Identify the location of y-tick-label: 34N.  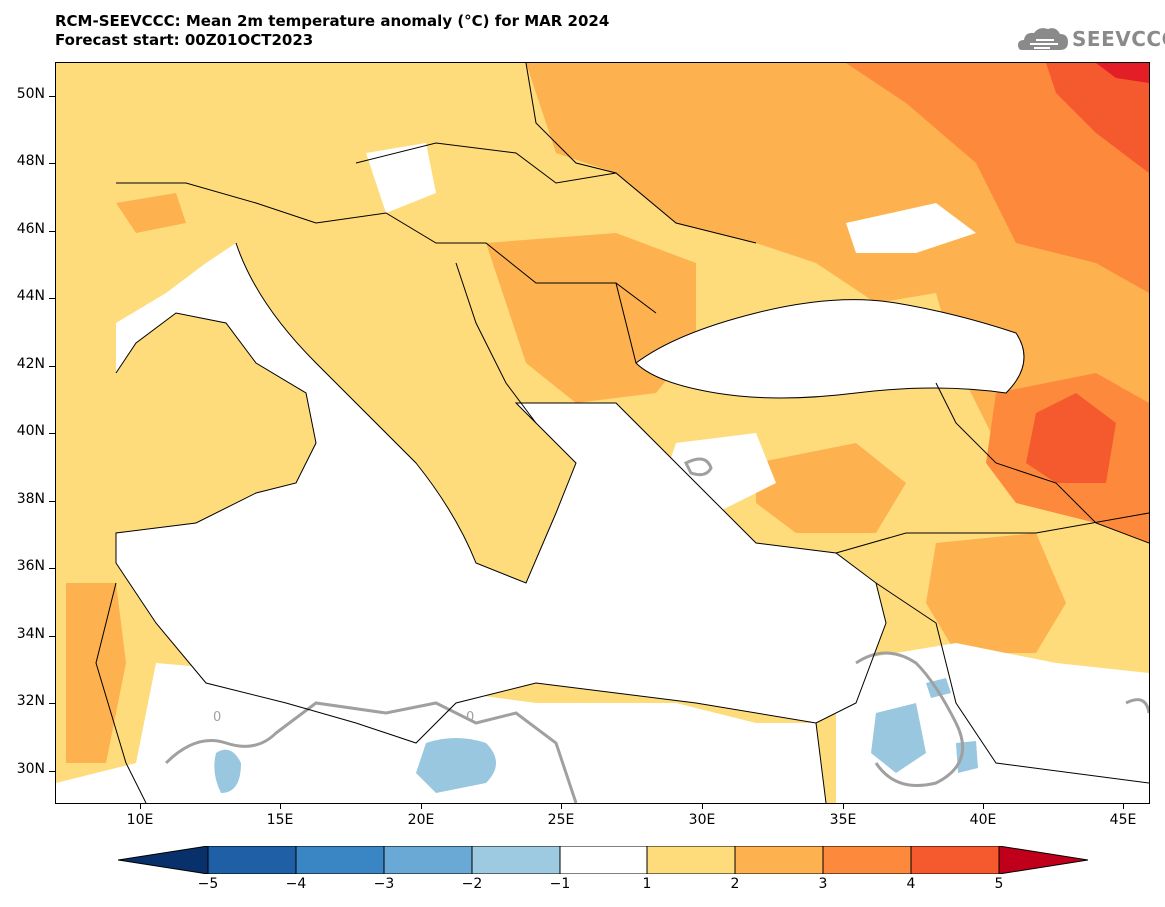
(30, 634).